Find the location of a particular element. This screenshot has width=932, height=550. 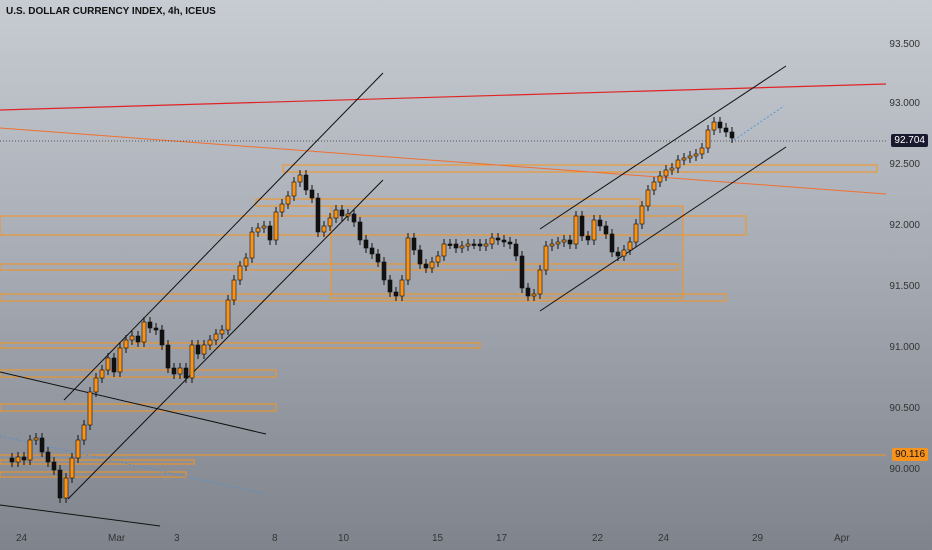

time-tick: 17 is located at coordinates (502, 538).